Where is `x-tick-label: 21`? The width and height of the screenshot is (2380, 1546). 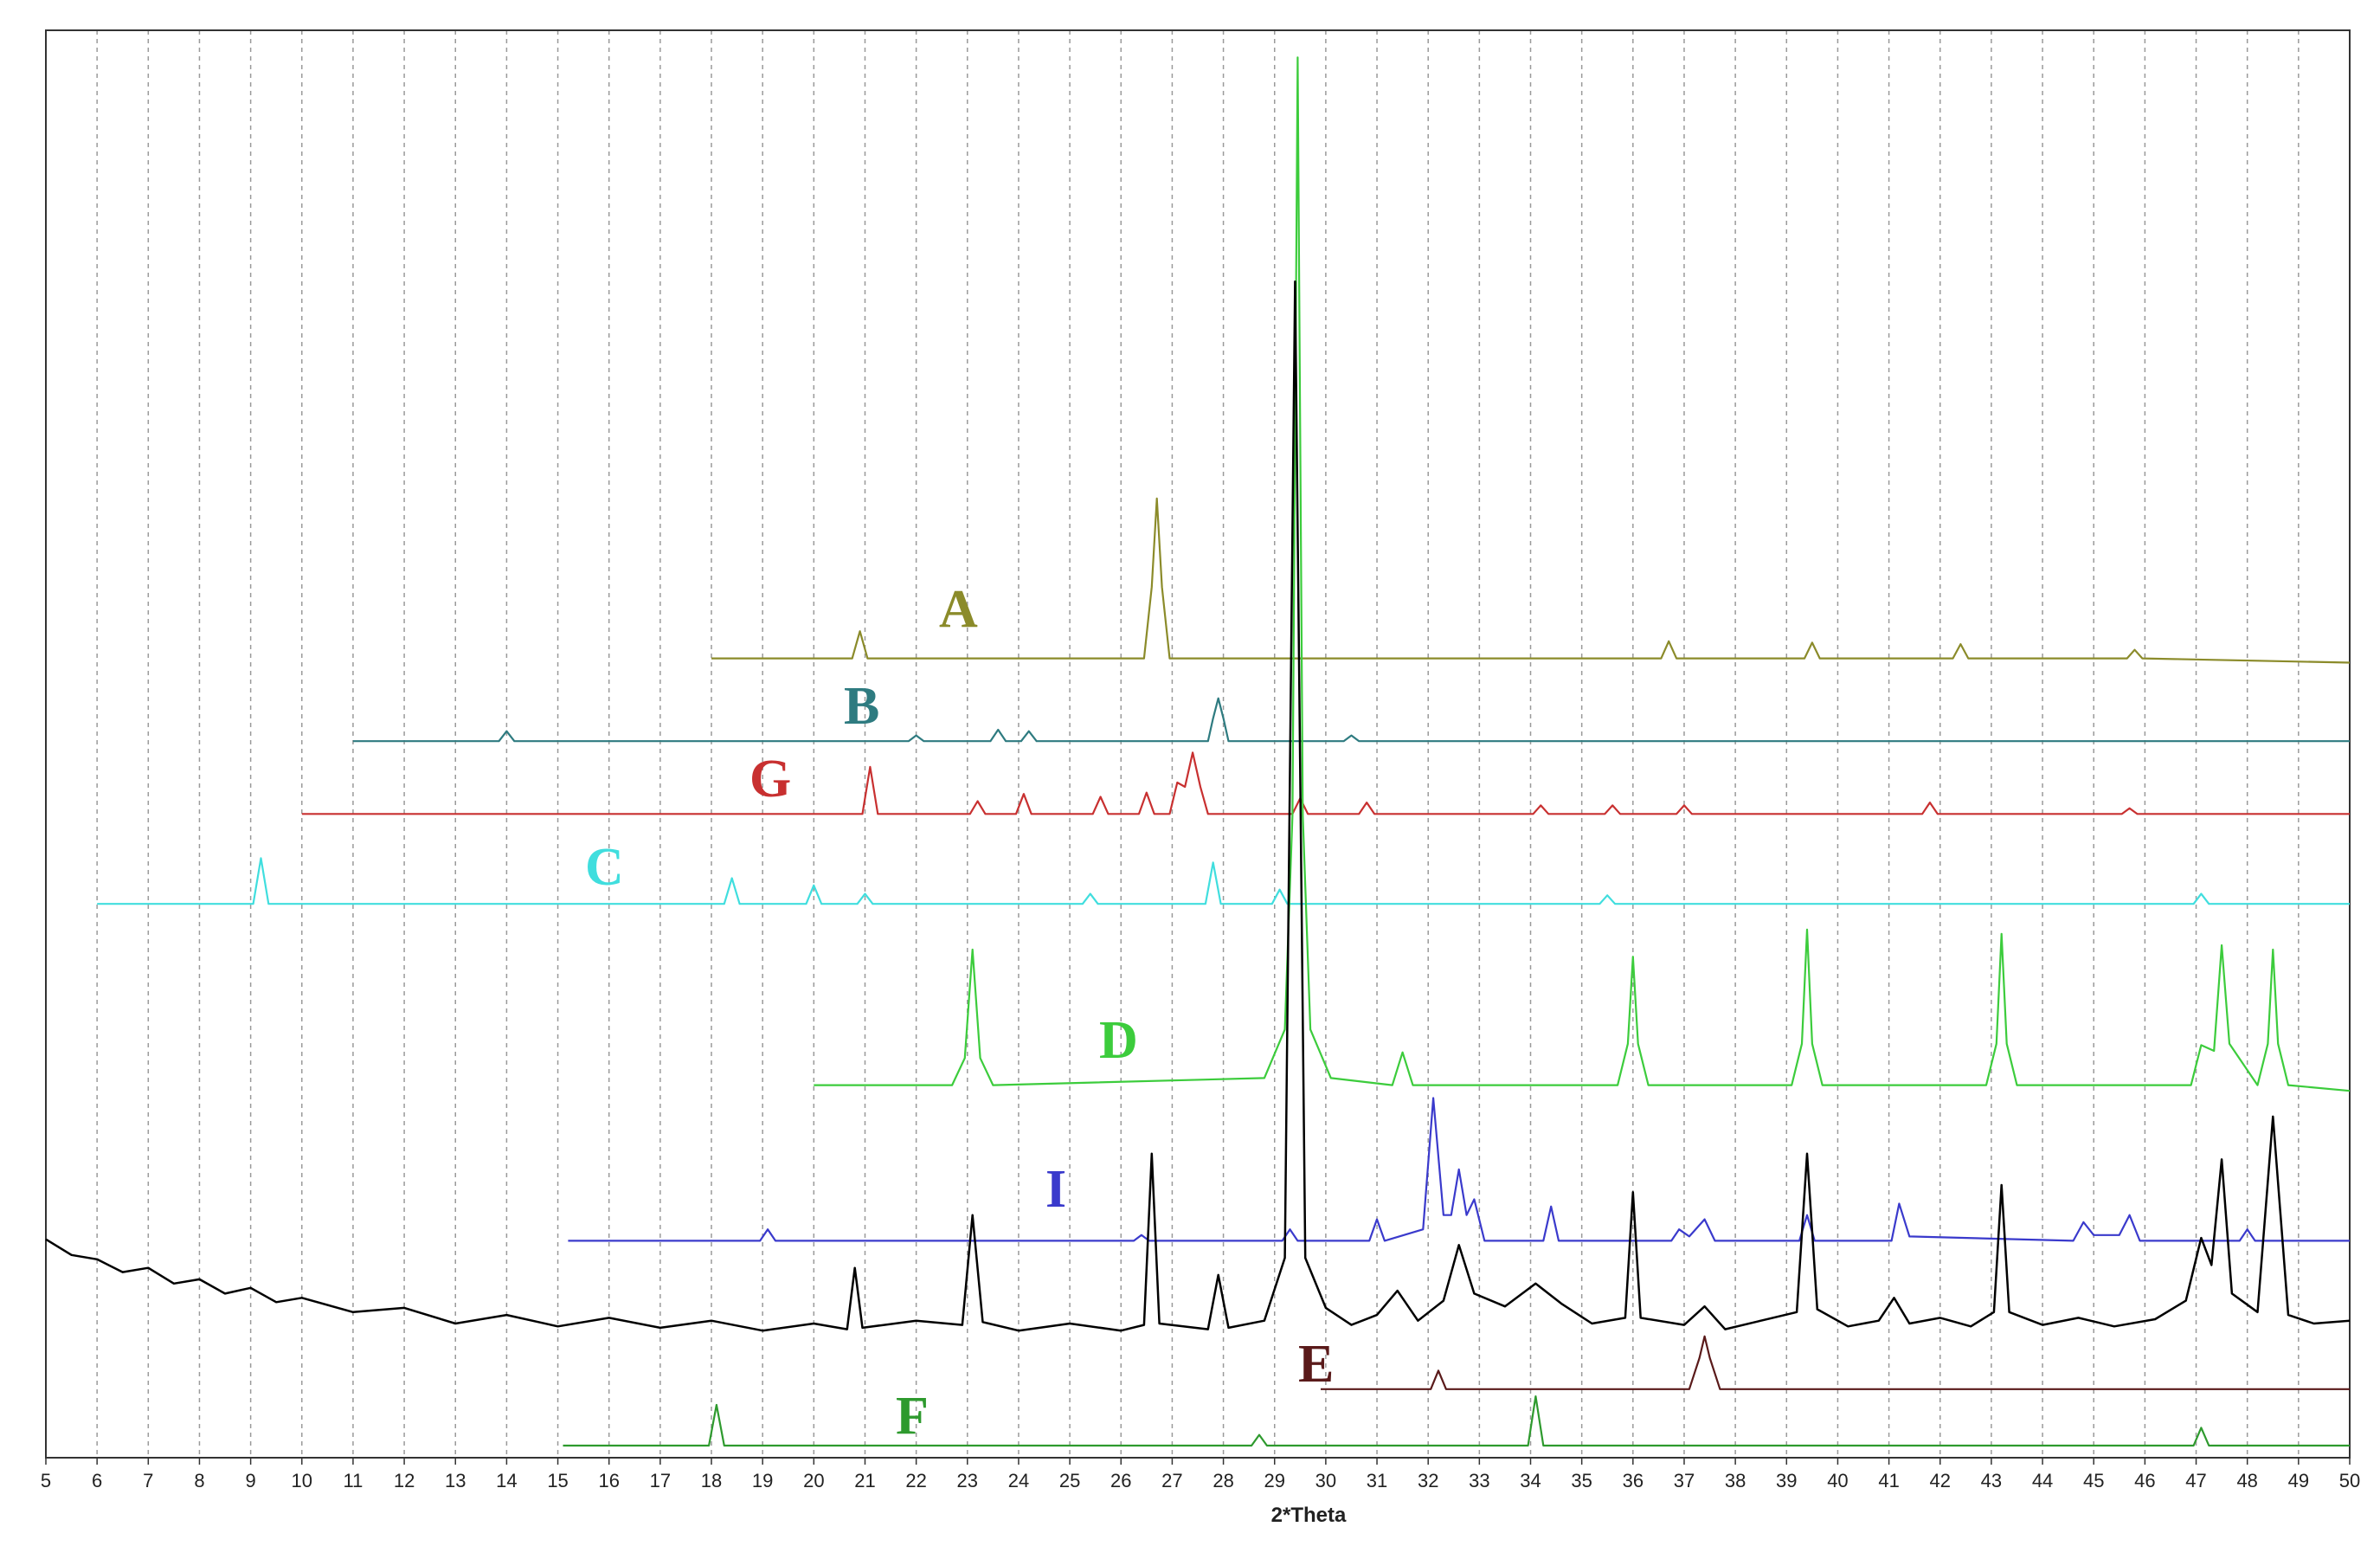
x-tick-label: 21 is located at coordinates (864, 1480).